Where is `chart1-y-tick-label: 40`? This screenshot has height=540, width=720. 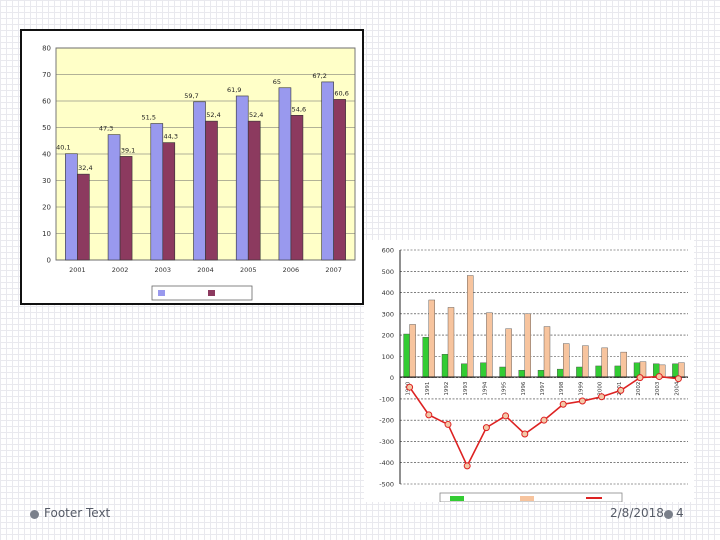
chart1-y-tick-label: 40 is located at coordinates (46, 155).